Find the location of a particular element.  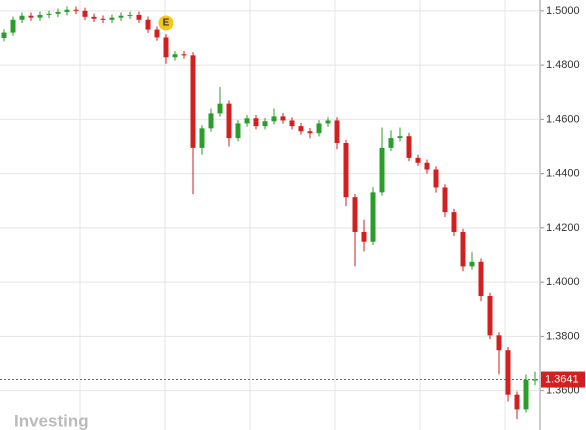

y-tick-label: 1.4600 is located at coordinates (563, 119).